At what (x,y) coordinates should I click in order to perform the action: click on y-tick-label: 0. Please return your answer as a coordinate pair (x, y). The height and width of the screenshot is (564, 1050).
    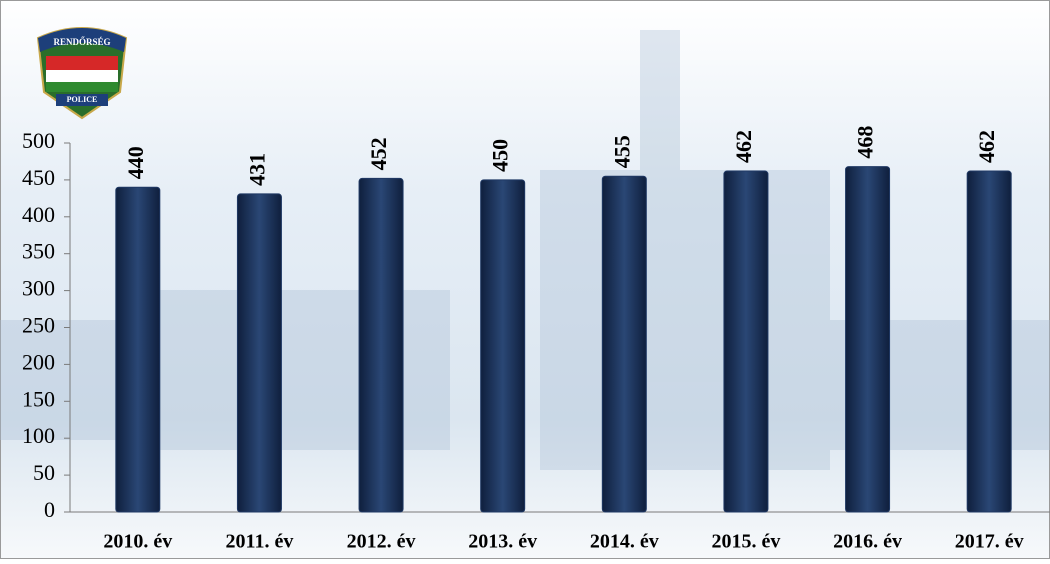
    Looking at the image, I should click on (49, 509).